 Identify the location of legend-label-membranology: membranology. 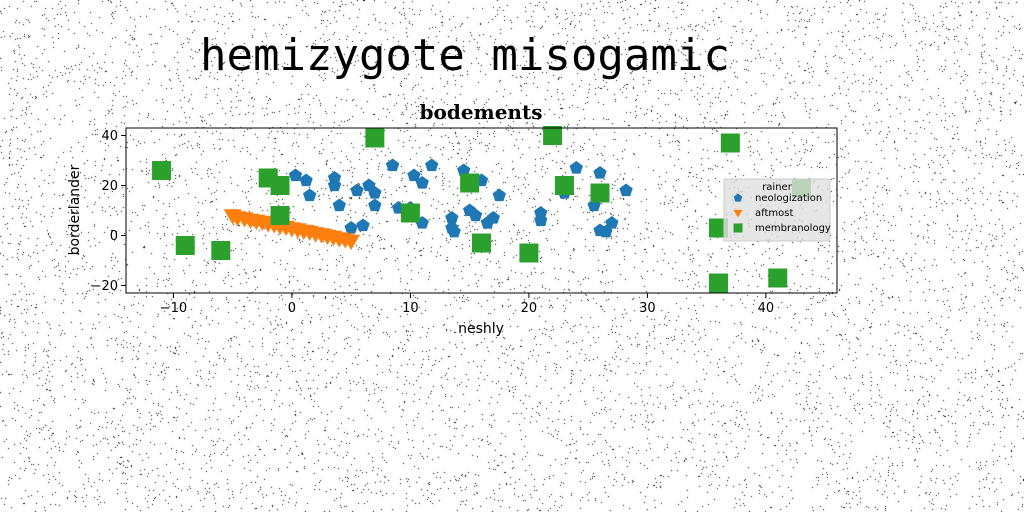
(793, 228).